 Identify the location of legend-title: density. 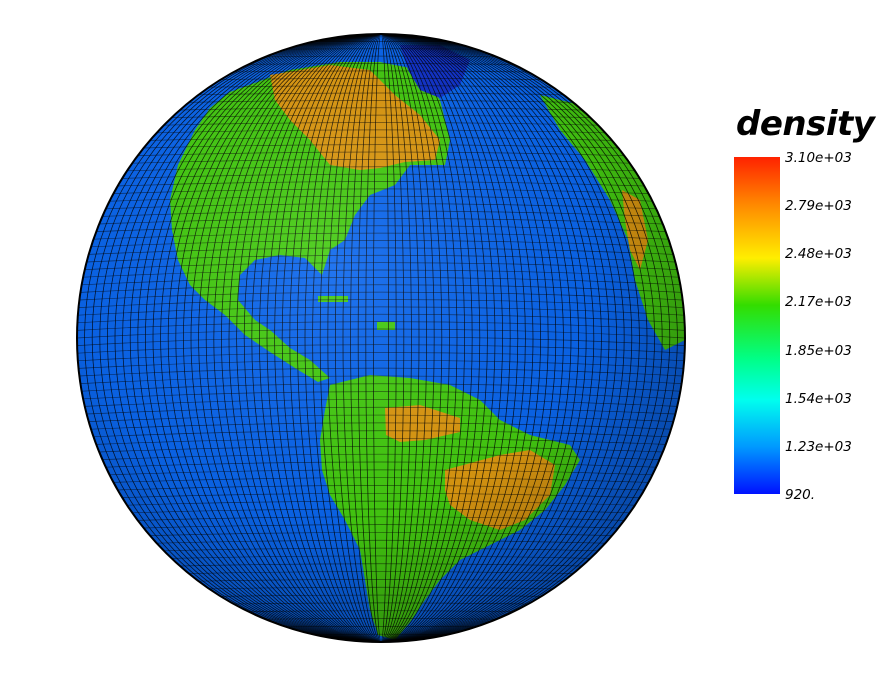
(805, 124).